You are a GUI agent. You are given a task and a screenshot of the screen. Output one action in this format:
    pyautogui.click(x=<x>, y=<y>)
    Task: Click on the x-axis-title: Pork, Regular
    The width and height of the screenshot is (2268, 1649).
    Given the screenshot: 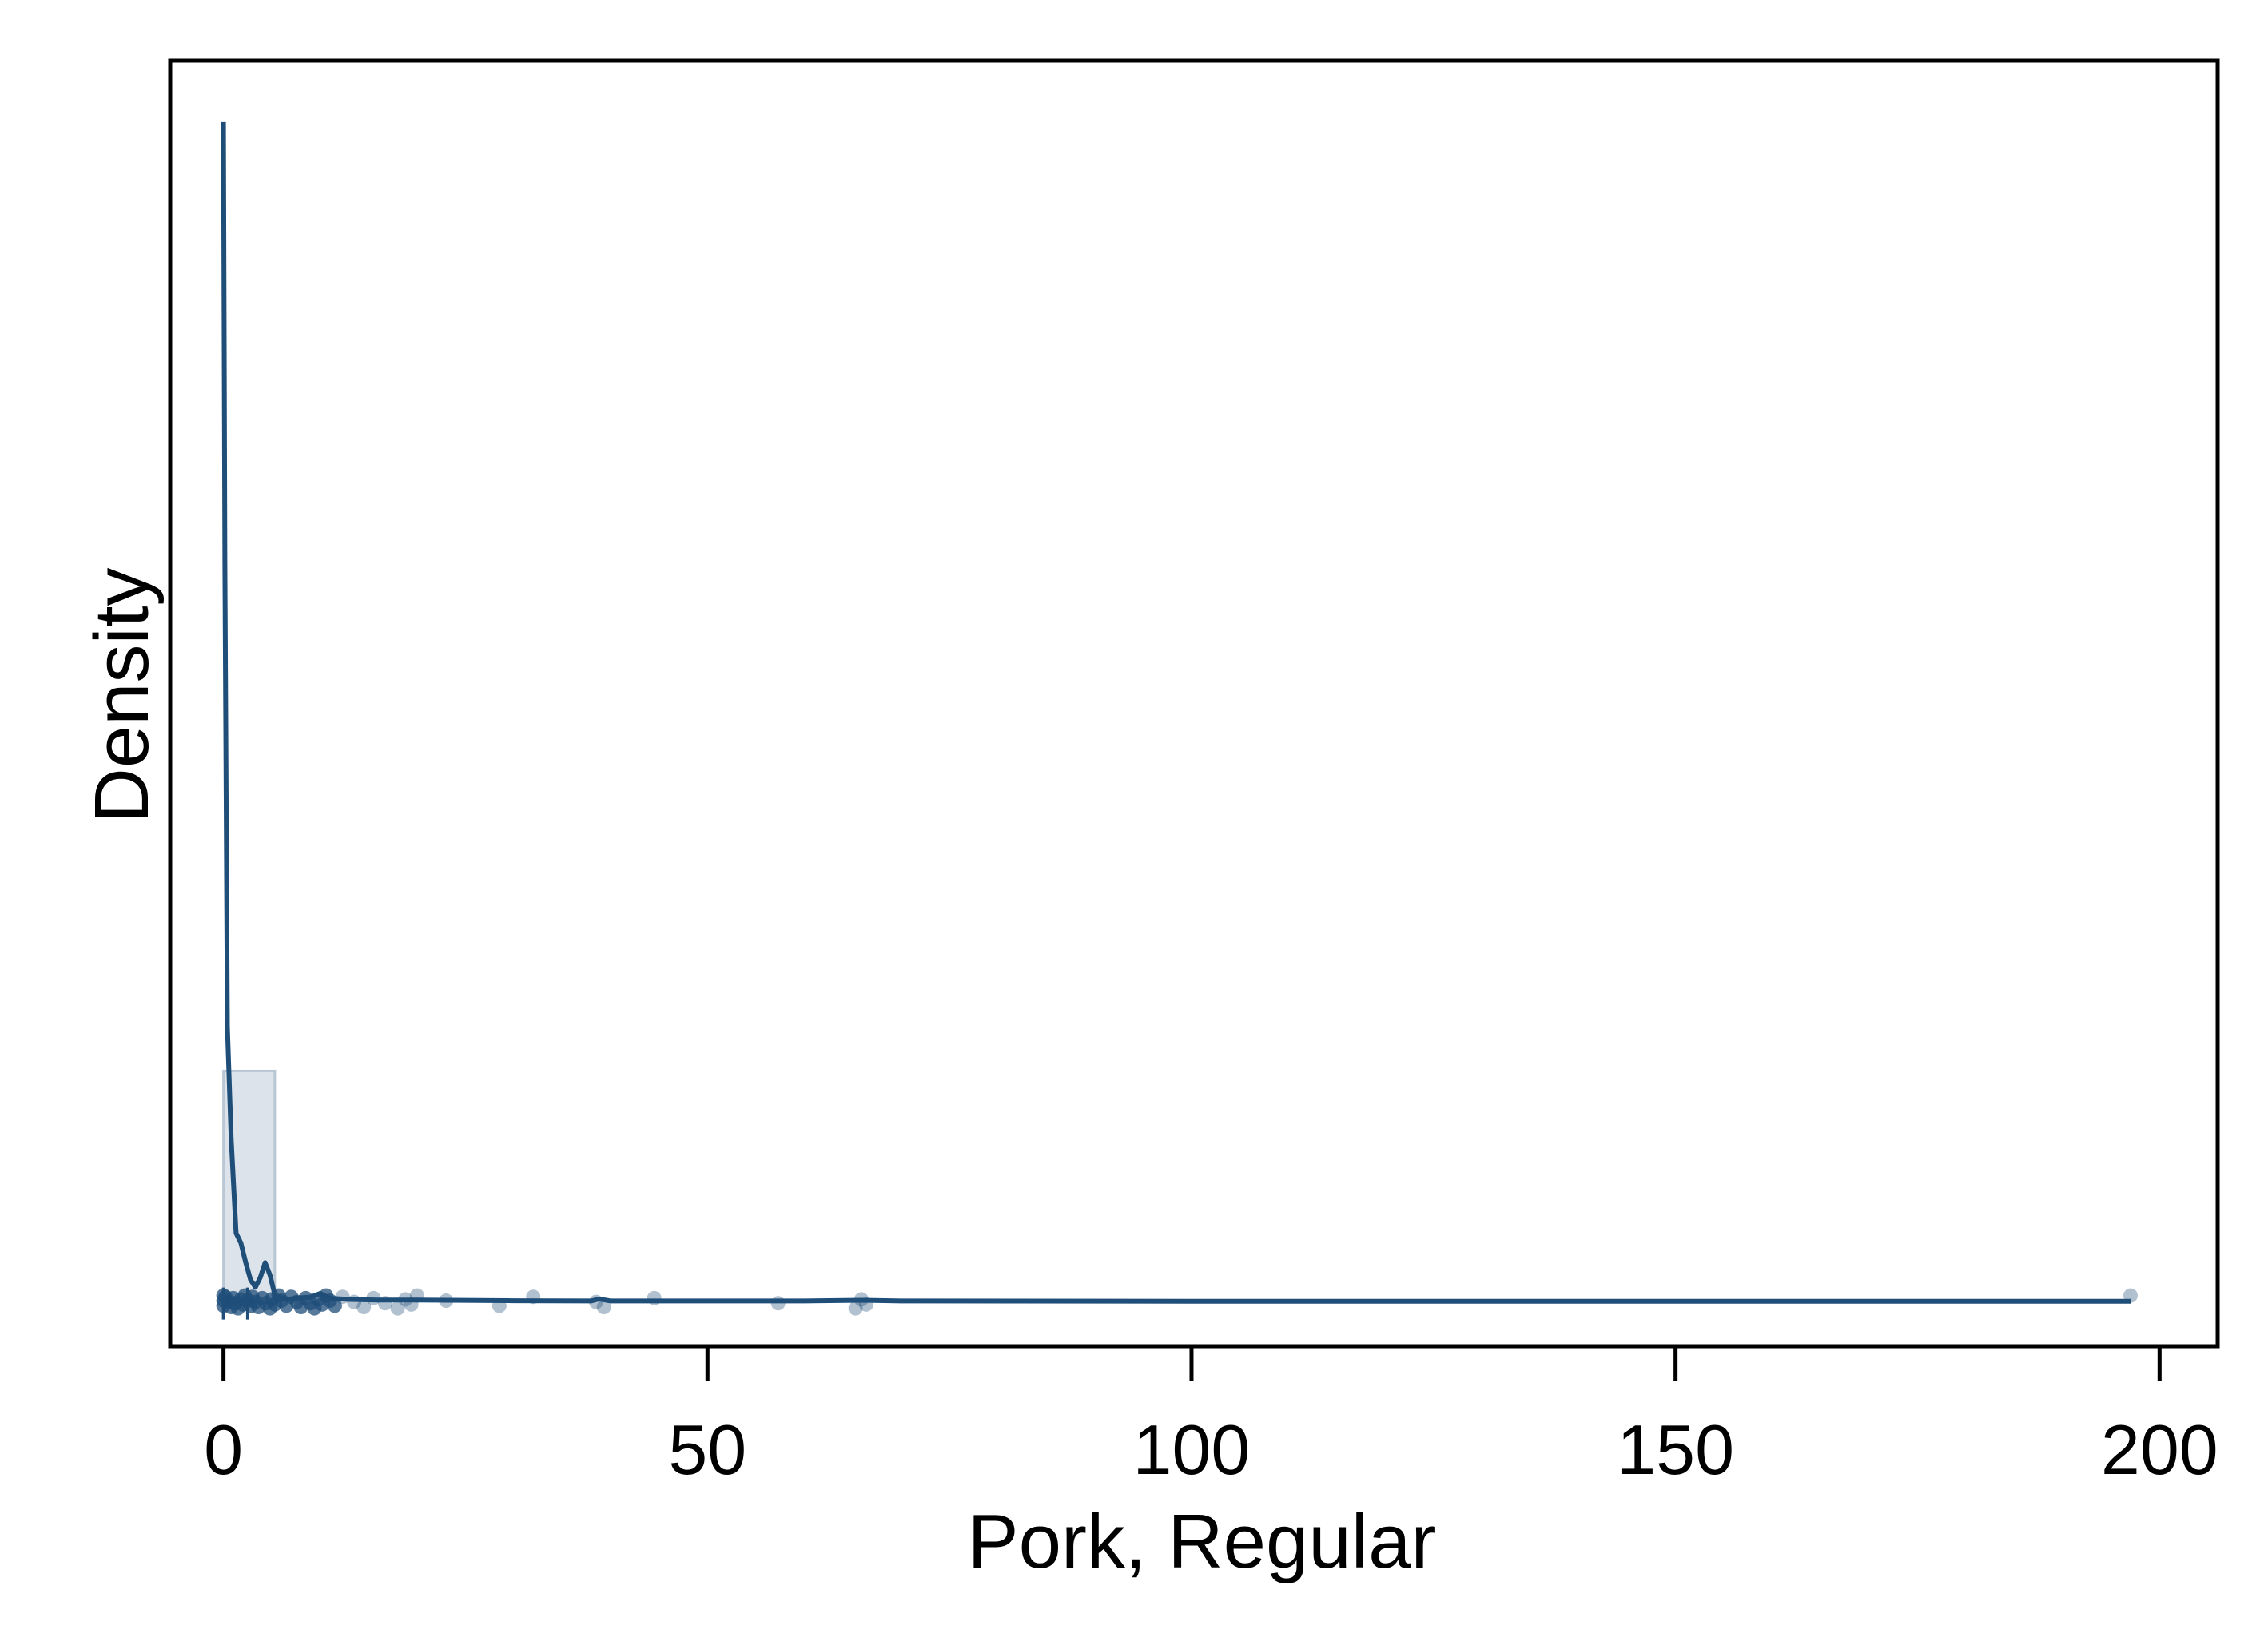 What is the action you would take?
    pyautogui.click(x=1202, y=1541)
    